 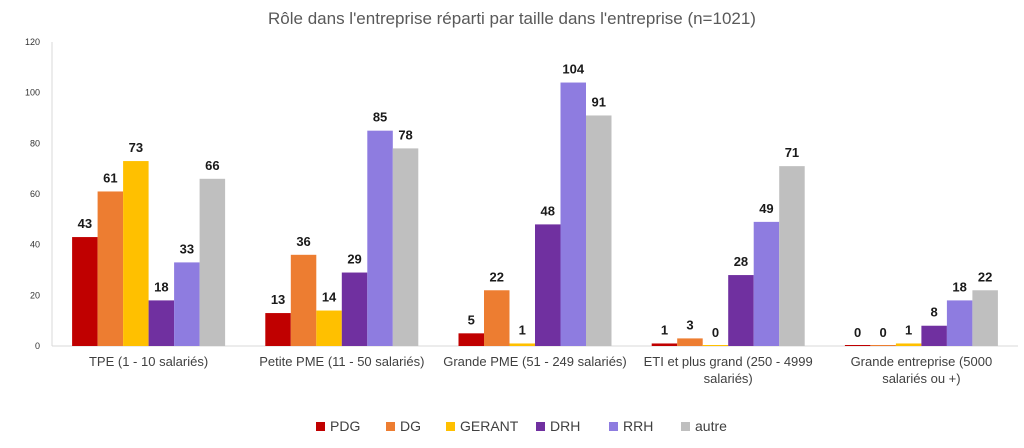 I want to click on x-tick-label: ETI et plus grand (250 - 4999, so click(x=728, y=361).